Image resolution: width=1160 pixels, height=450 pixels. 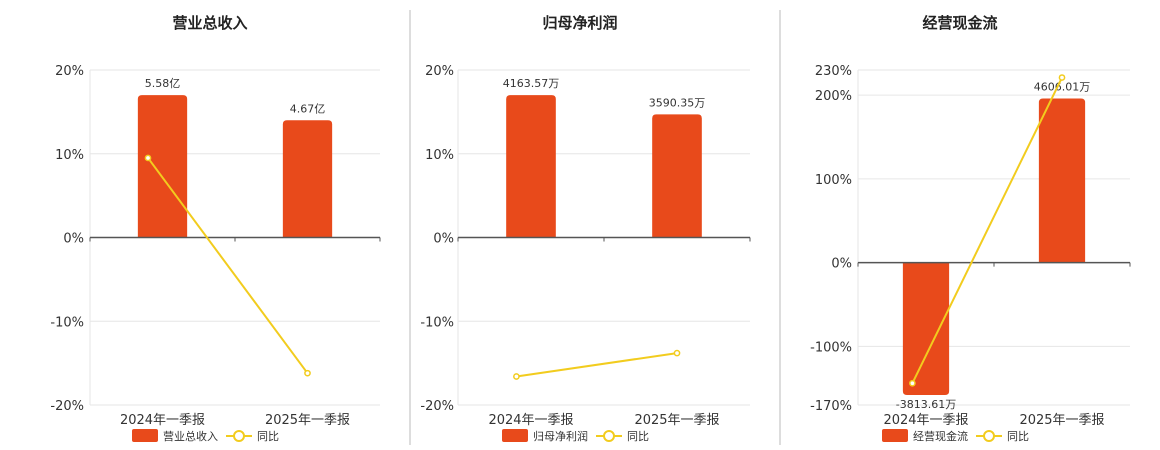 I want to click on bar-data-label: -3813.61万, so click(x=926, y=404).